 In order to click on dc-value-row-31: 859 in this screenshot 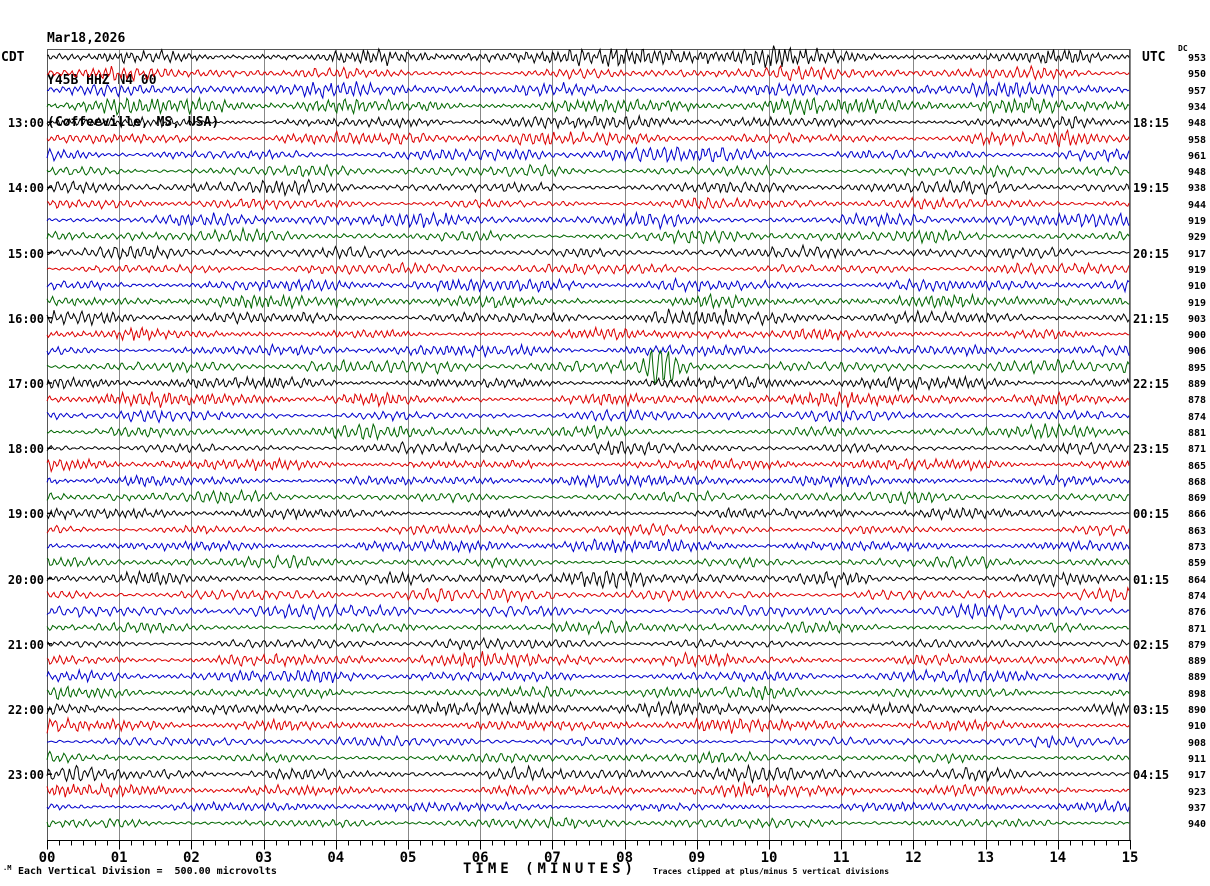, I will do `click(1196, 564)`.